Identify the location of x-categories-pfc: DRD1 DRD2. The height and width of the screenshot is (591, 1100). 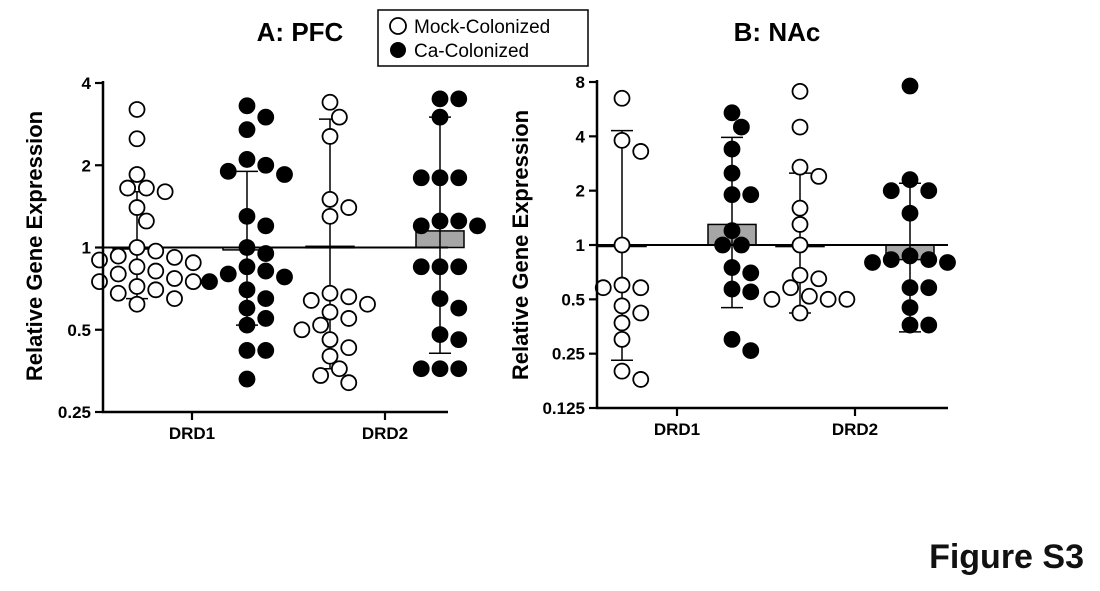
(288, 427).